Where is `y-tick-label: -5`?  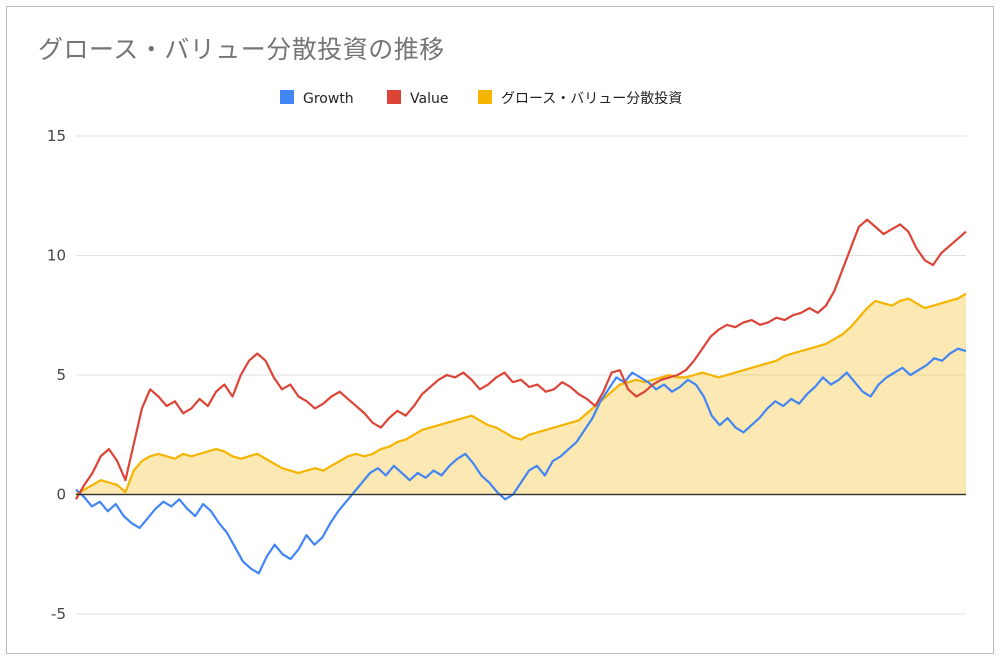
y-tick-label: -5 is located at coordinates (58, 614).